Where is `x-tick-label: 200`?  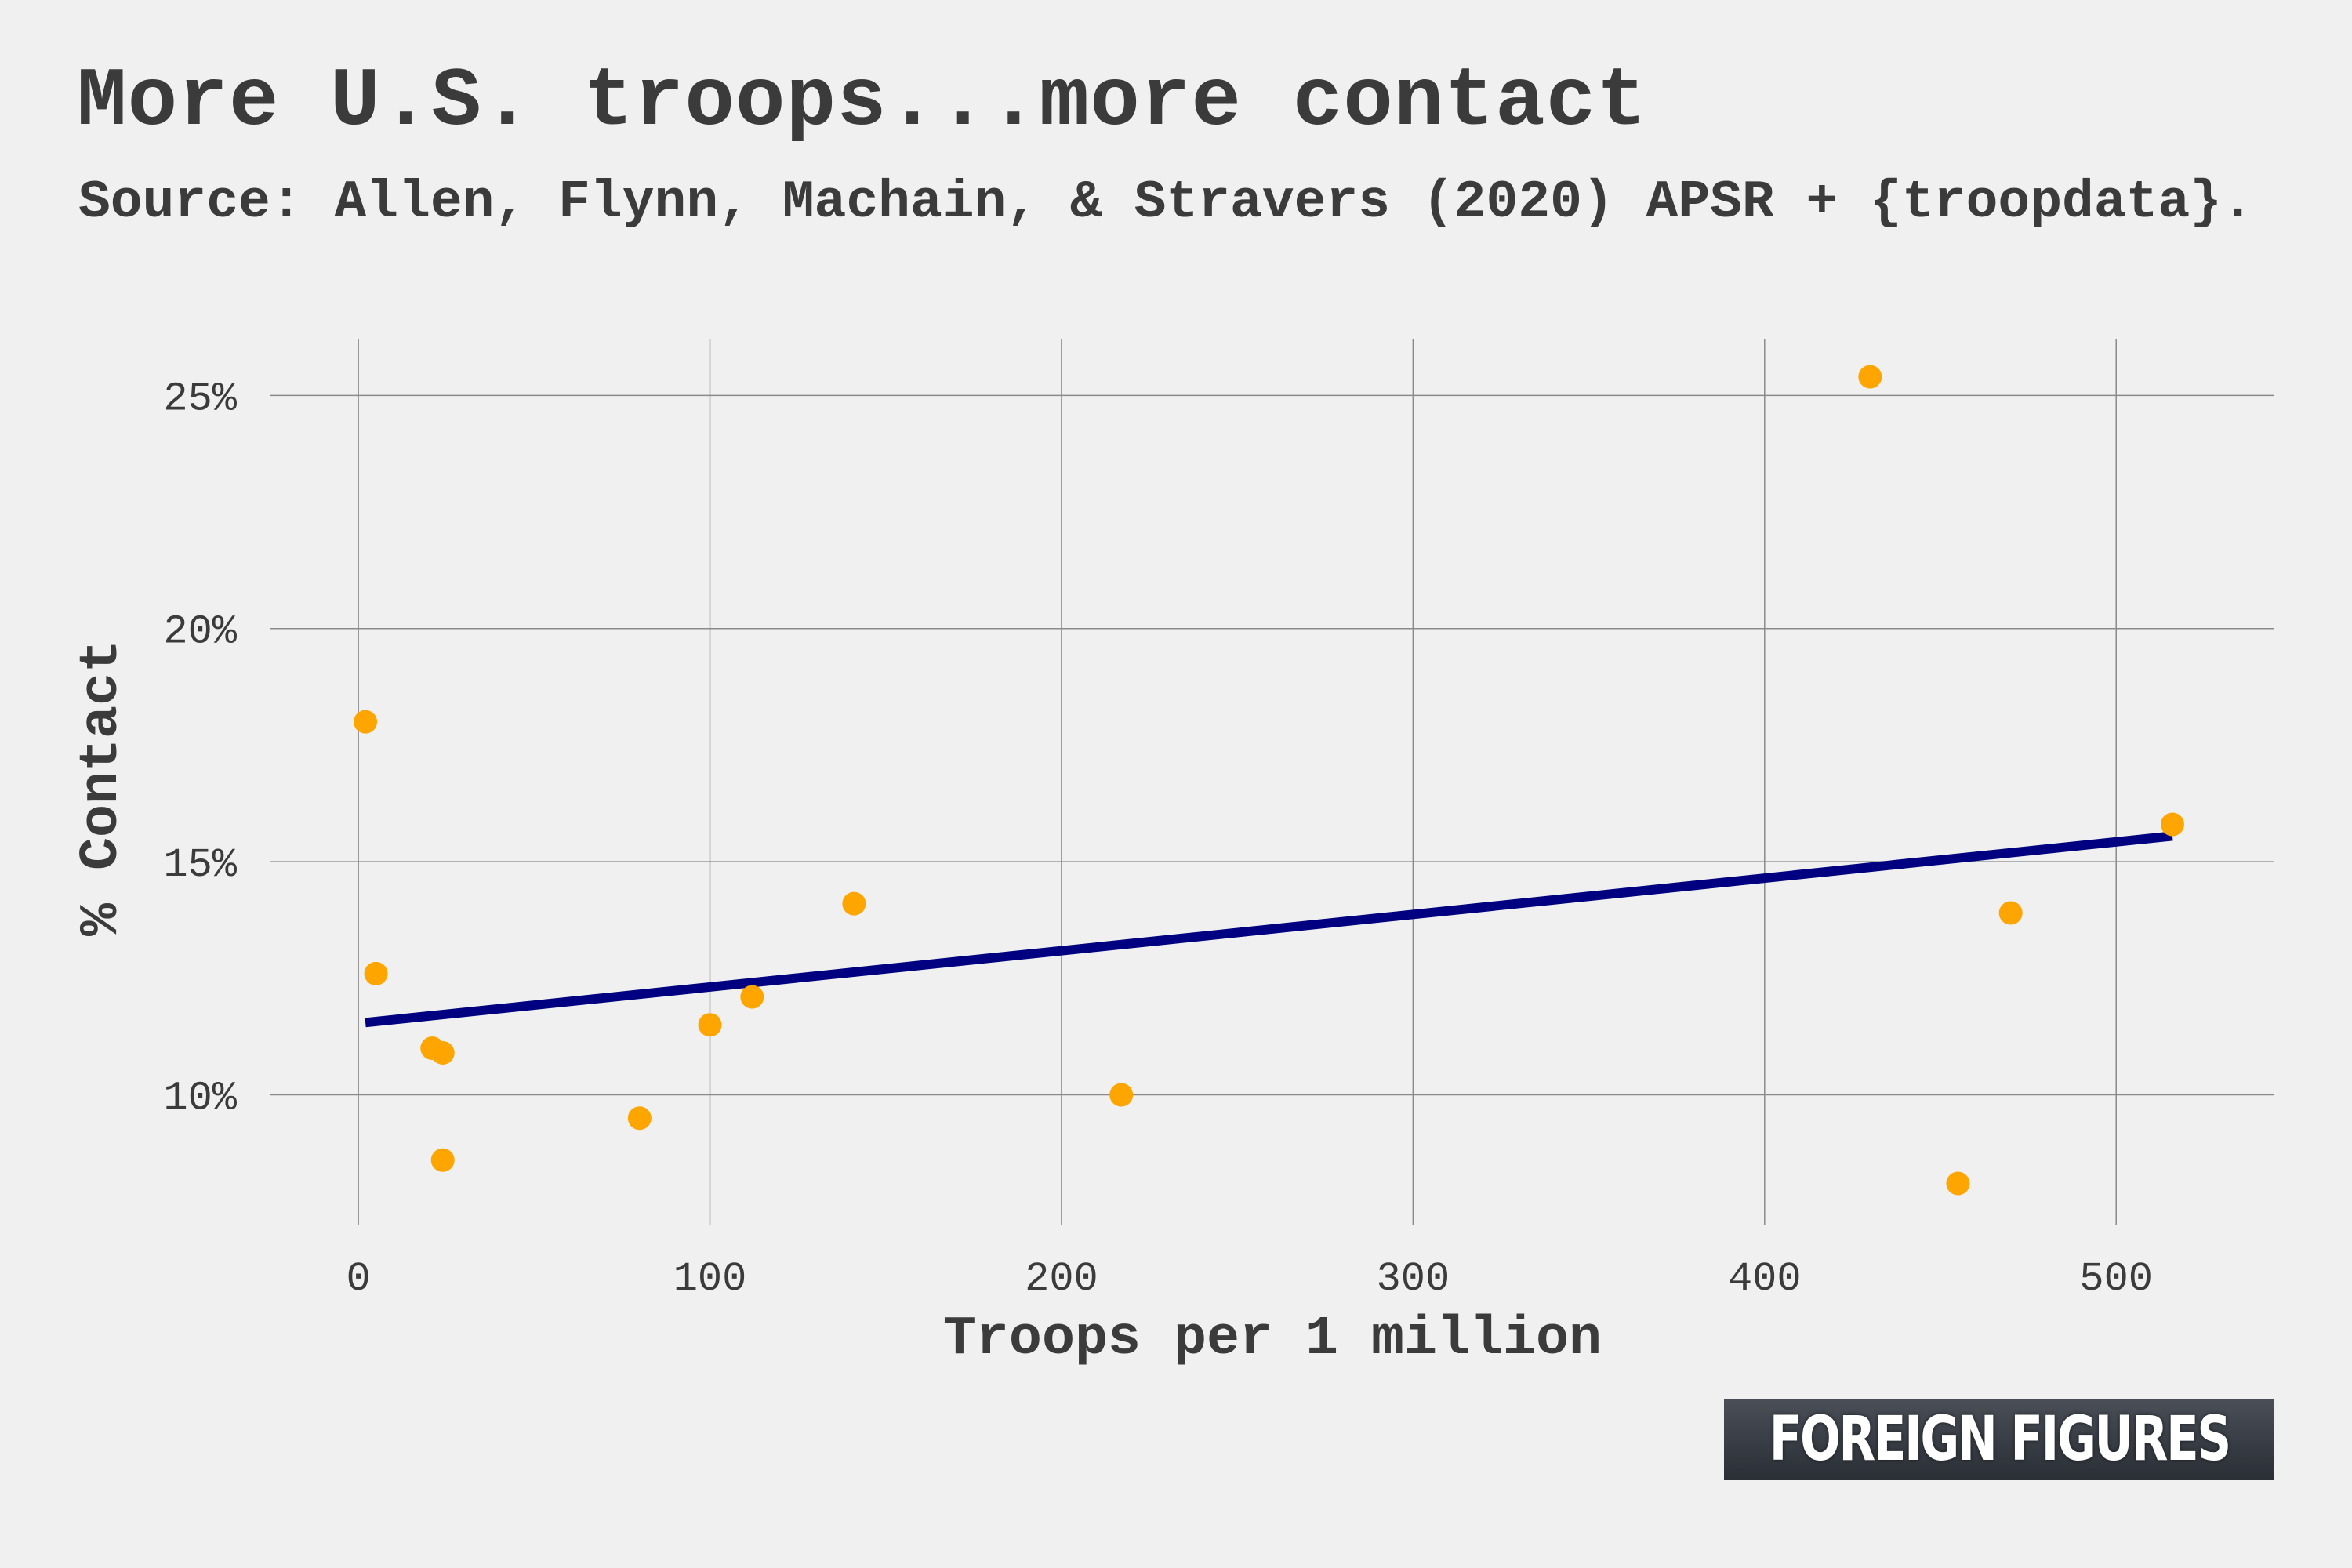
x-tick-label: 200 is located at coordinates (1061, 1279).